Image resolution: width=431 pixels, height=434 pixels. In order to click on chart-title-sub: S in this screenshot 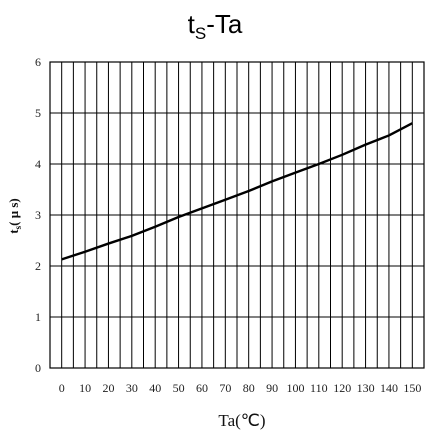, I will do `click(200, 33)`.